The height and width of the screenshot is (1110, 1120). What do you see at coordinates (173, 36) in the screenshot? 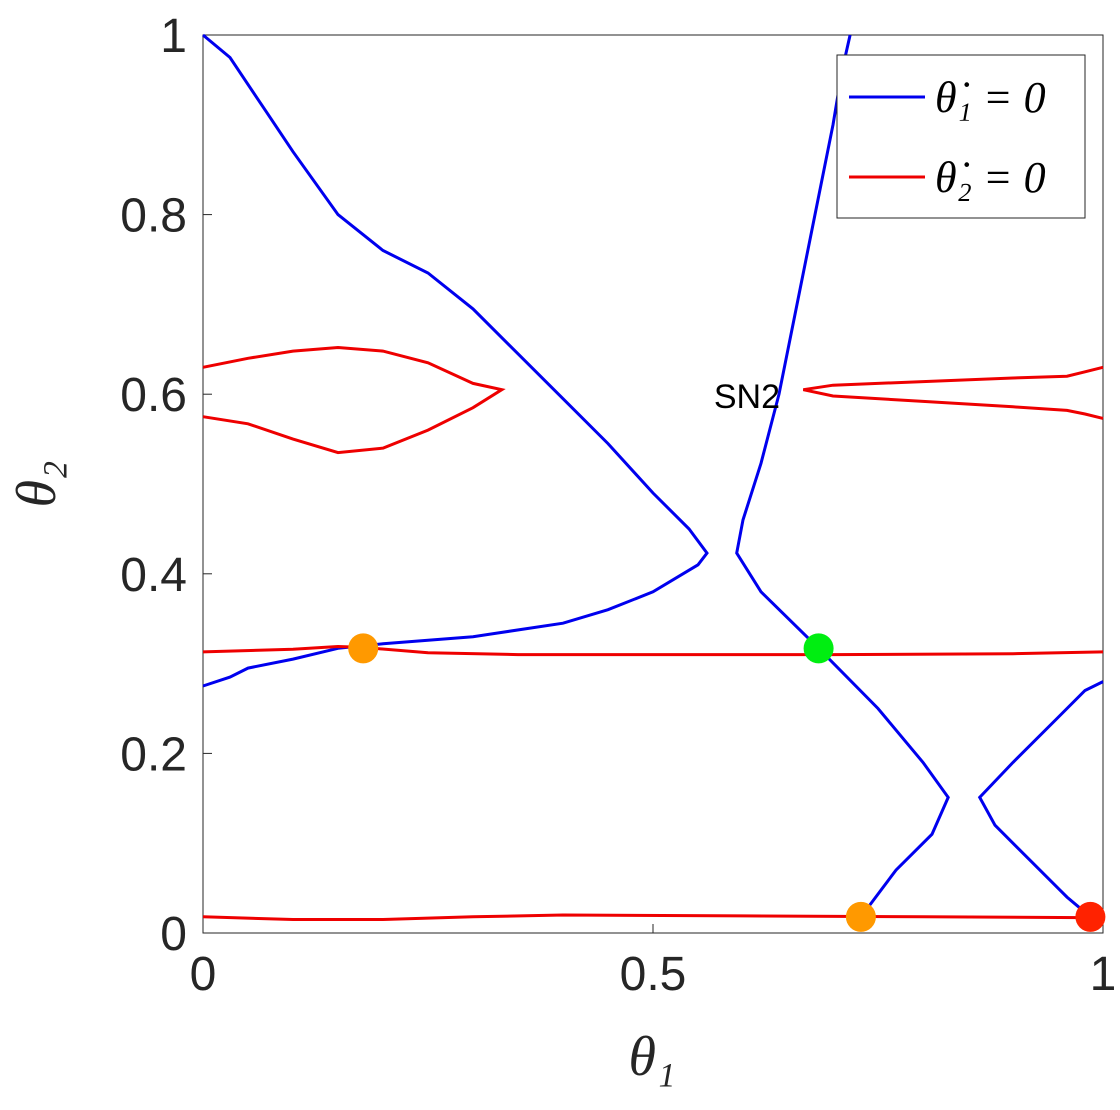
I see `y-tick-label: 1` at bounding box center [173, 36].